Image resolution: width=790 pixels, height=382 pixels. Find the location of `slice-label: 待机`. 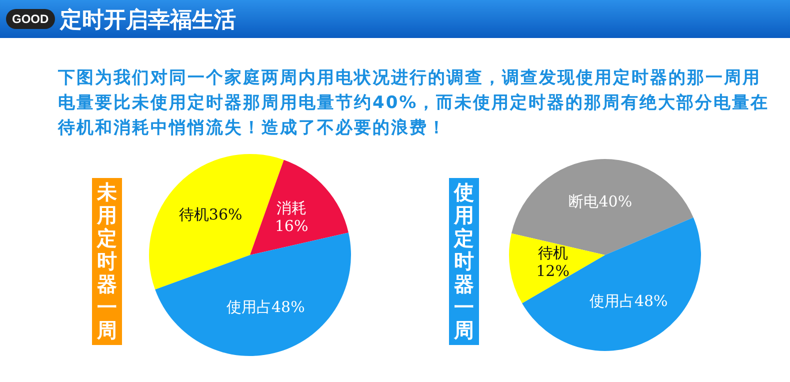

slice-label: 待机 is located at coordinates (553, 253).